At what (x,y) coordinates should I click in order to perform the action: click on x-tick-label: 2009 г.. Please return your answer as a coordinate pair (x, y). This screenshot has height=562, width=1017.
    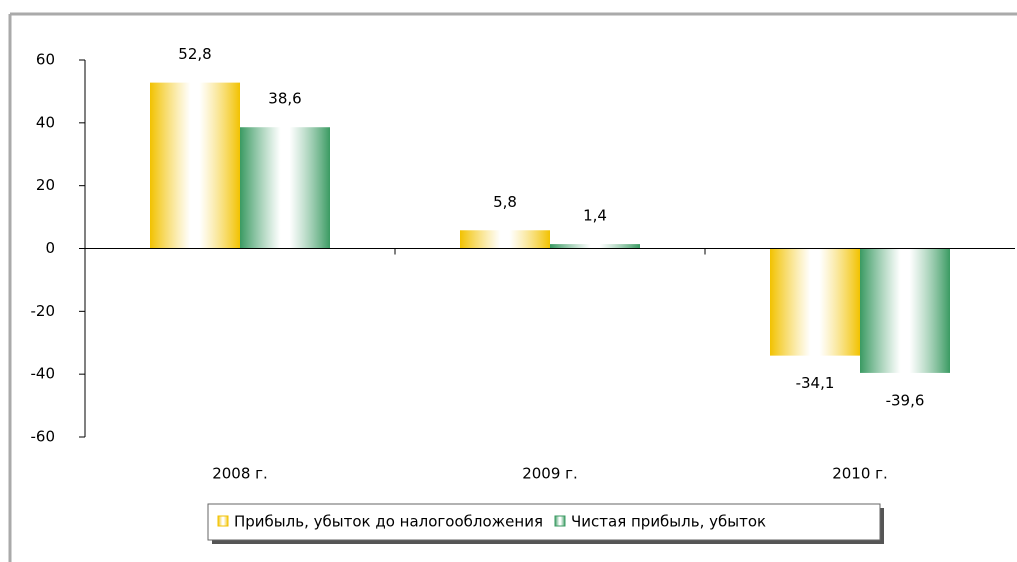
    Looking at the image, I should click on (550, 474).